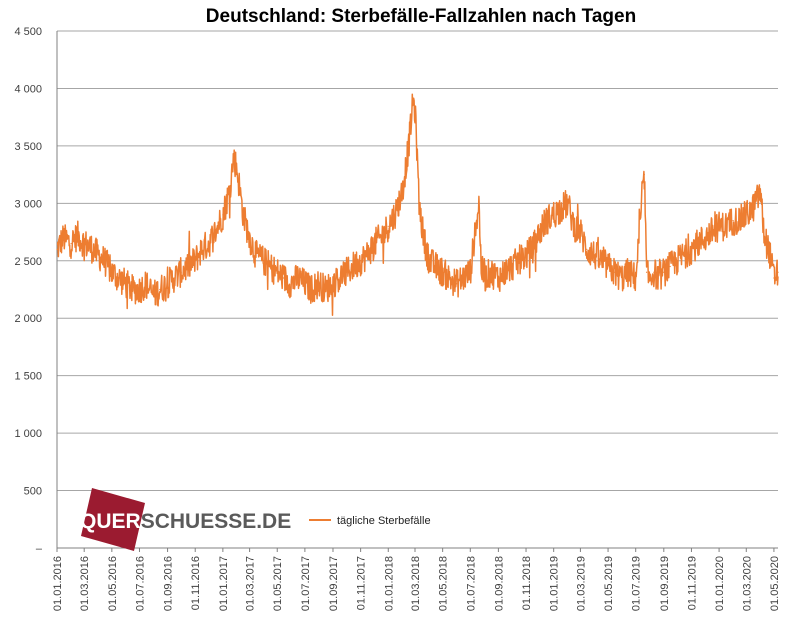 This screenshot has width=797, height=624. I want to click on x-tick-label: 01.09.2016, so click(169, 583).